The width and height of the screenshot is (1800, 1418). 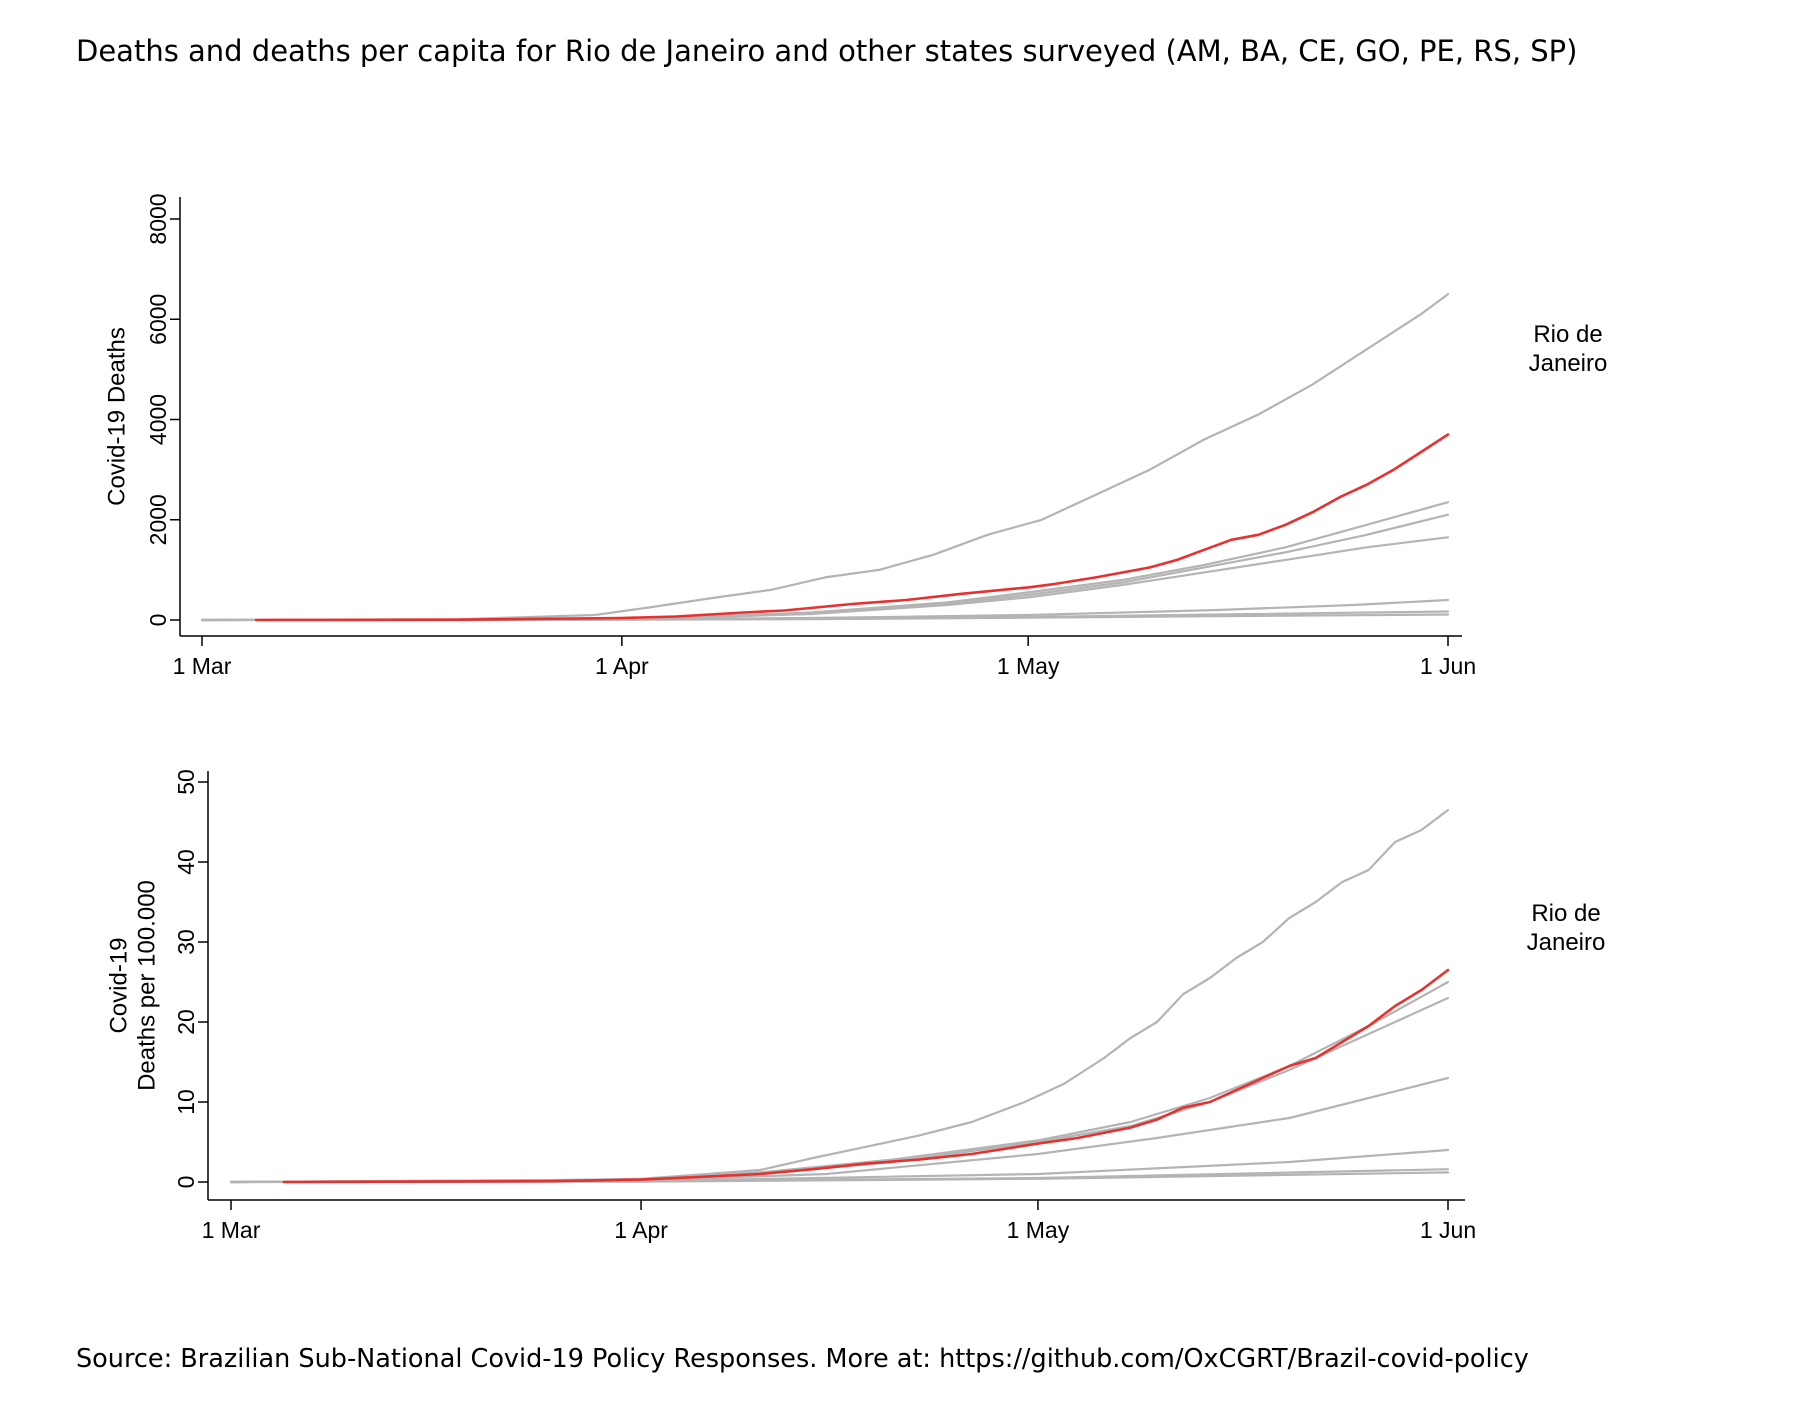 What do you see at coordinates (186, 782) in the screenshot?
I see `y-tick-label: 50` at bounding box center [186, 782].